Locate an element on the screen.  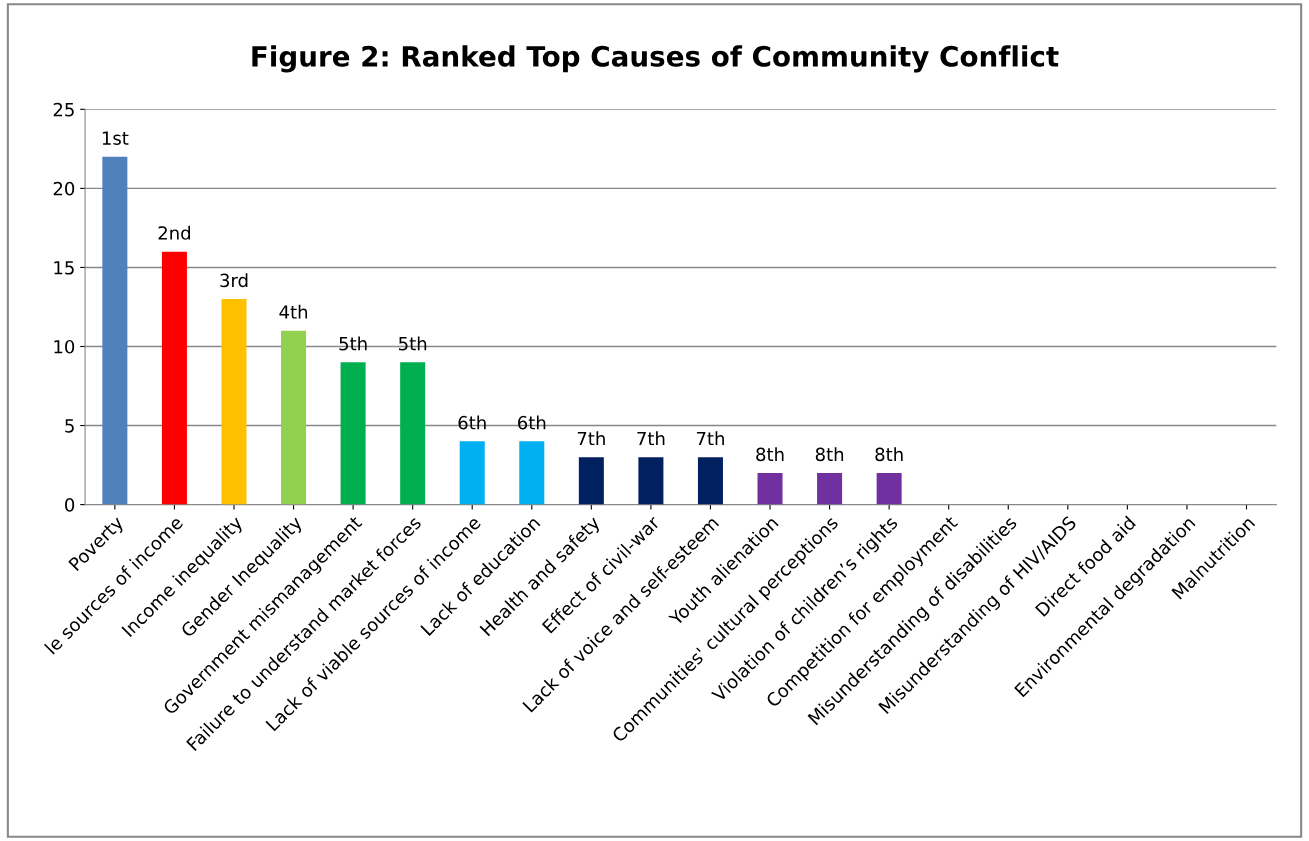
chart-title: Figure 2: Ranked Top Causes of Community Conflict is located at coordinates (655, 59).